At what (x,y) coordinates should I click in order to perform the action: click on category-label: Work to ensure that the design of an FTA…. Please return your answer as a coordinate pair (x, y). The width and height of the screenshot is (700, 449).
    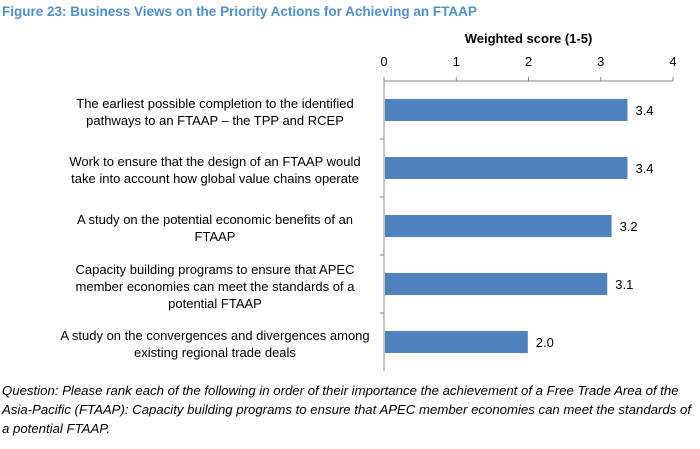
    Looking at the image, I should click on (215, 170).